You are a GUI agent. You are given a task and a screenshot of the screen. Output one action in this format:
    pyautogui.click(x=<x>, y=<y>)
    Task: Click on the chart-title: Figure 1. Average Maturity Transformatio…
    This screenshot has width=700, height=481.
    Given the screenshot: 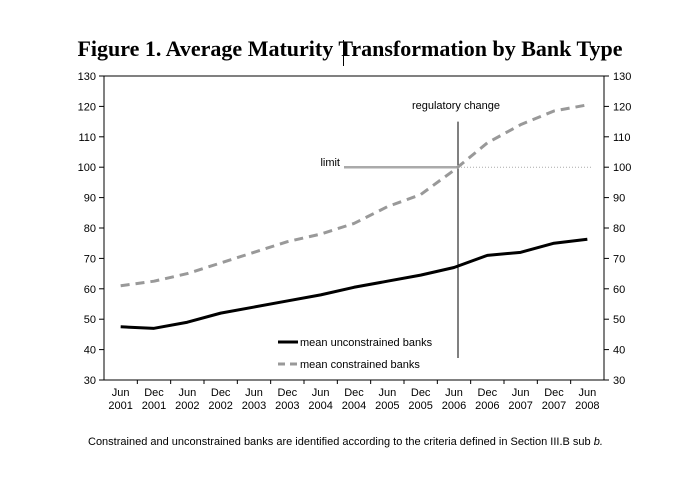 What is the action you would take?
    pyautogui.click(x=350, y=48)
    